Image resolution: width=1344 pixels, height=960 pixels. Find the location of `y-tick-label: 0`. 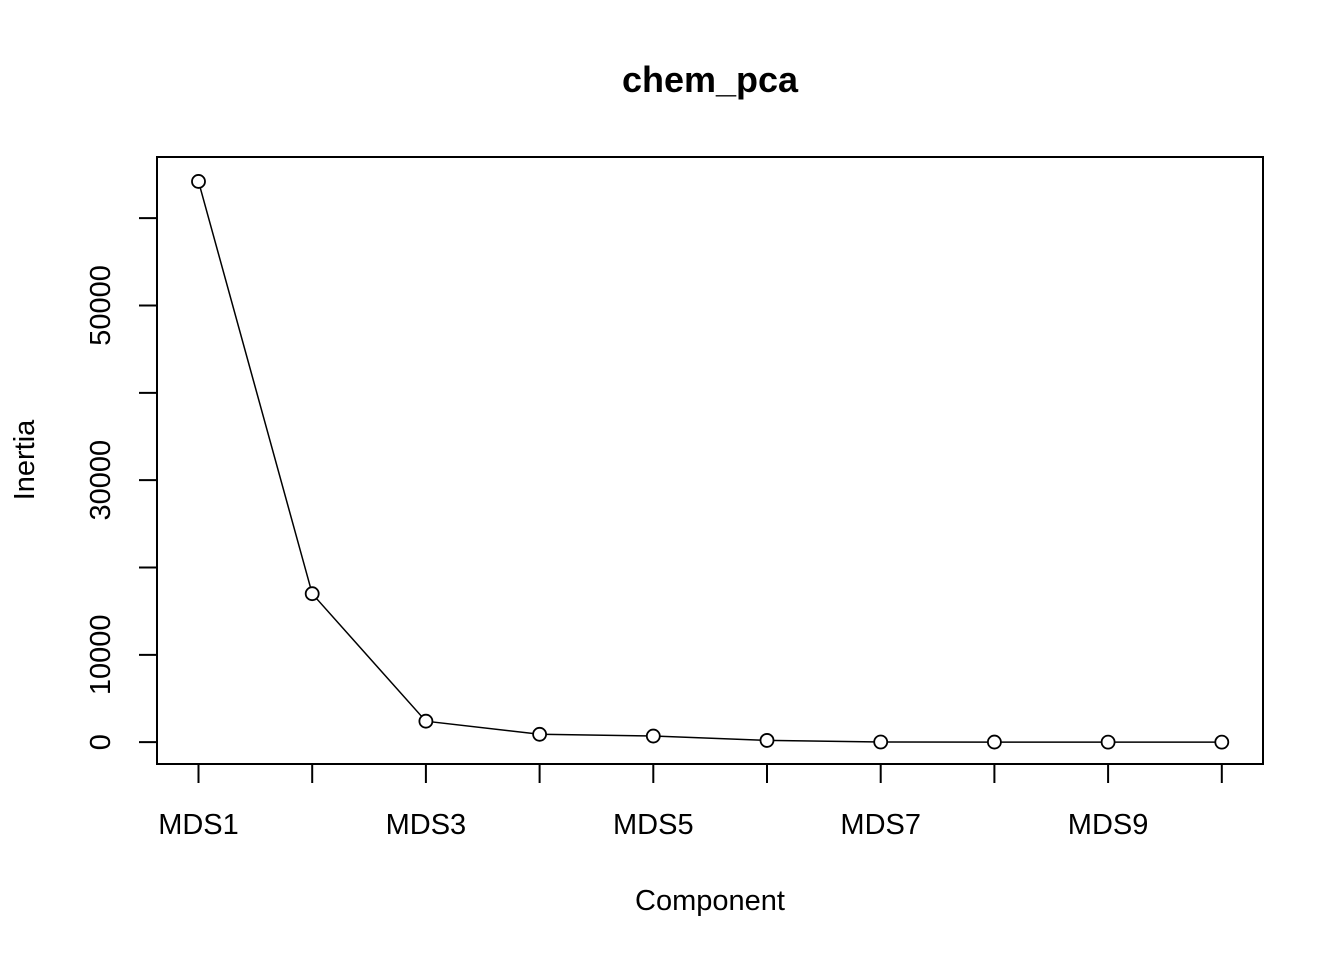

y-tick-label: 0 is located at coordinates (101, 742).